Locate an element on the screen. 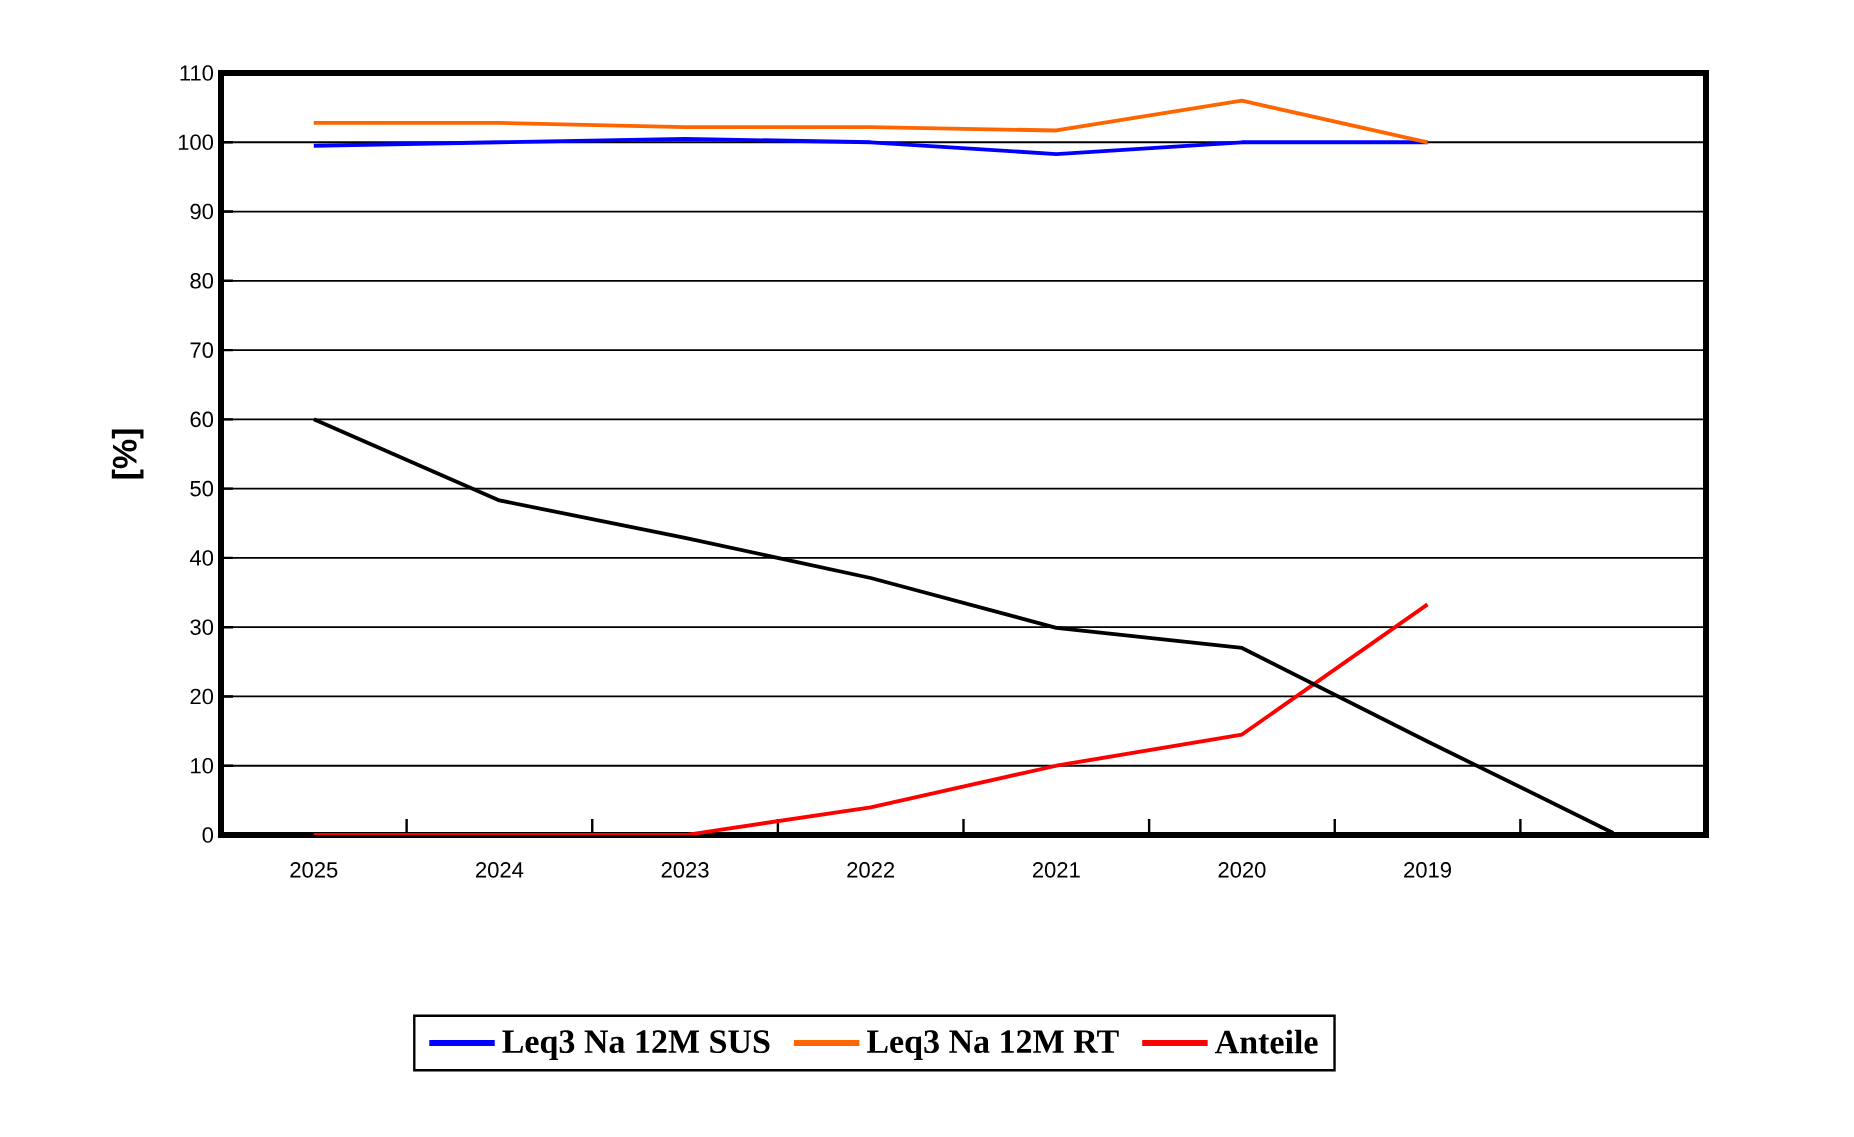 The image size is (1854, 1137). y-tick-label: 0 is located at coordinates (208, 835).